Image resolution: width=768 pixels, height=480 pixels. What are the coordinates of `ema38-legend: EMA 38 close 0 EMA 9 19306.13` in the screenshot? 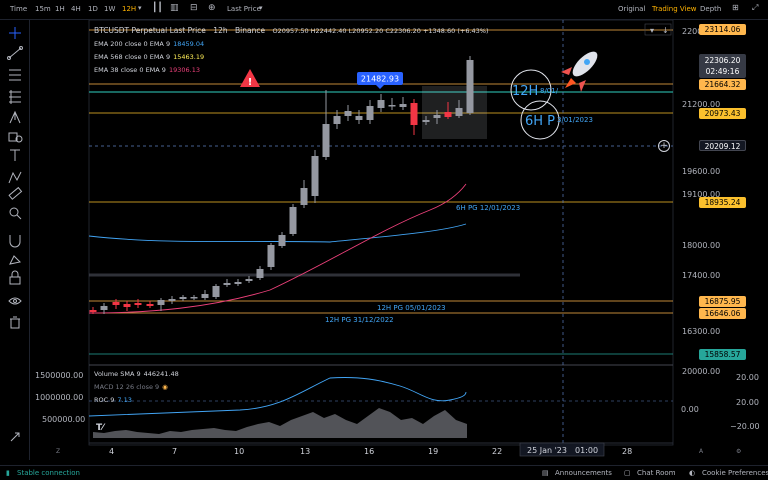 It's located at (147, 70).